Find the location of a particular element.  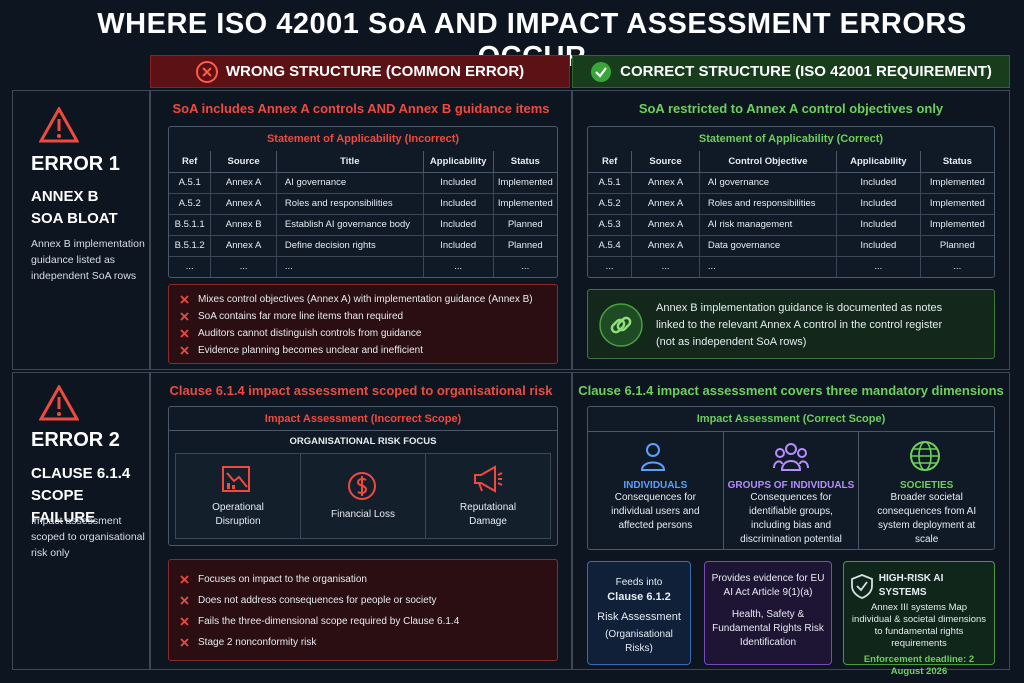

box-heading: Impact Assessment (Correct Scope) is located at coordinates (791, 419).